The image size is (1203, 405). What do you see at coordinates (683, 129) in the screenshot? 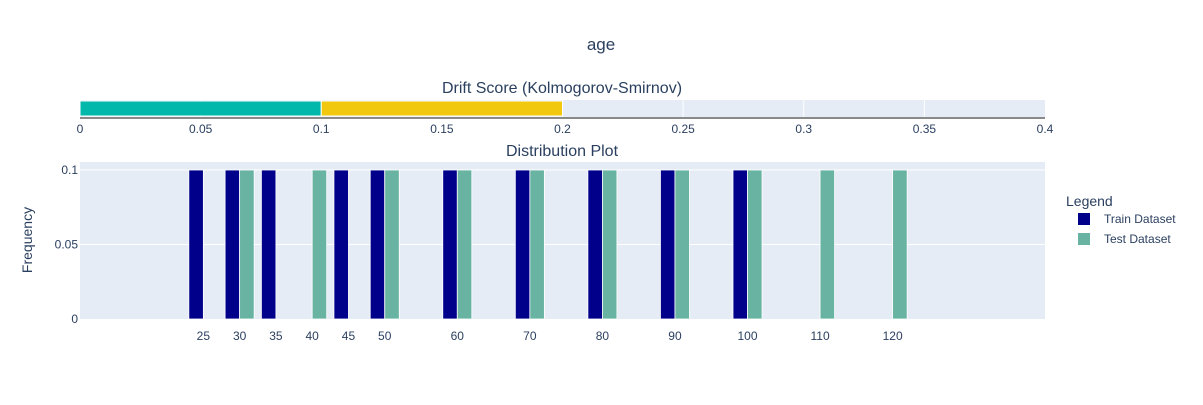
I see `drift-x-tick-label: 0.25` at bounding box center [683, 129].